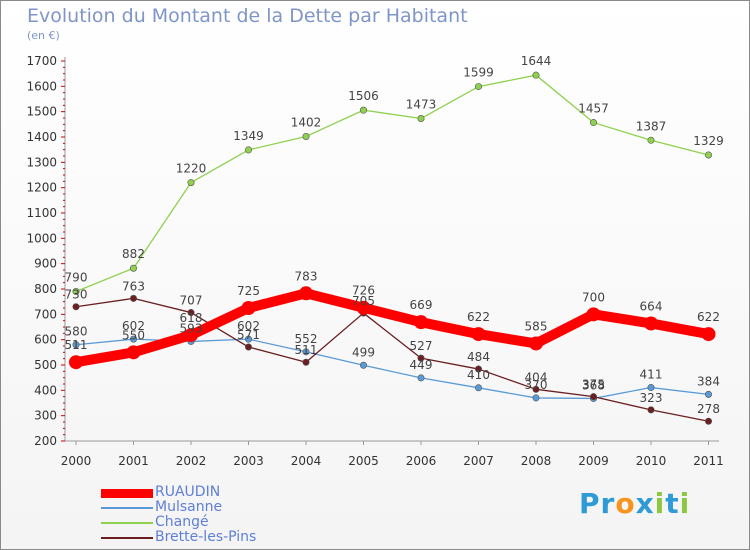 This screenshot has width=750, height=550. What do you see at coordinates (363, 291) in the screenshot?
I see `data-label: 726` at bounding box center [363, 291].